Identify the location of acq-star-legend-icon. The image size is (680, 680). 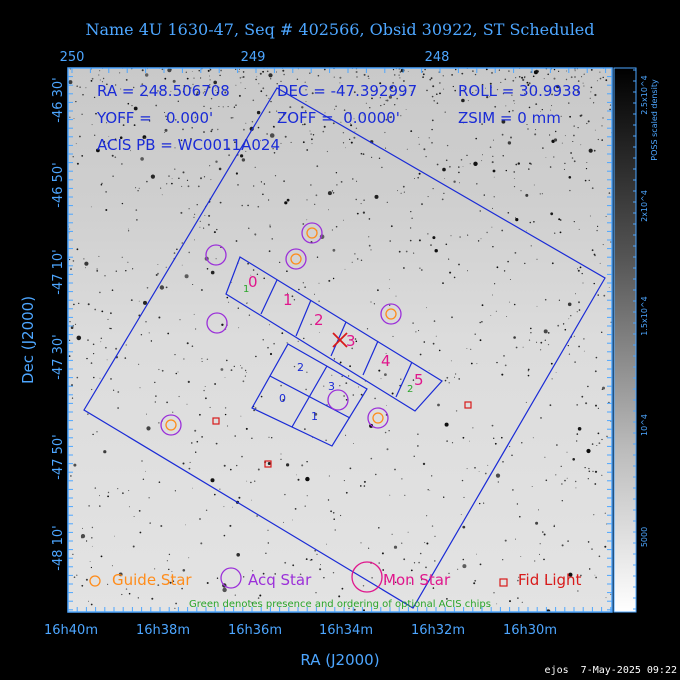
(231, 578).